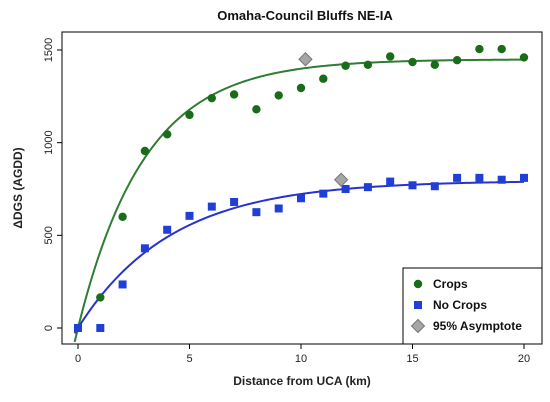 The width and height of the screenshot is (550, 402). What do you see at coordinates (418, 326) in the screenshot?
I see `legend-marker-95-asymptote` at bounding box center [418, 326].